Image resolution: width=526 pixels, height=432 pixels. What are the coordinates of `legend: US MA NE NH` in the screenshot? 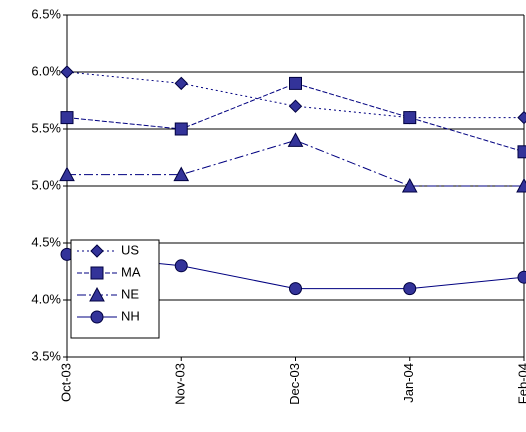 It's located at (115, 289).